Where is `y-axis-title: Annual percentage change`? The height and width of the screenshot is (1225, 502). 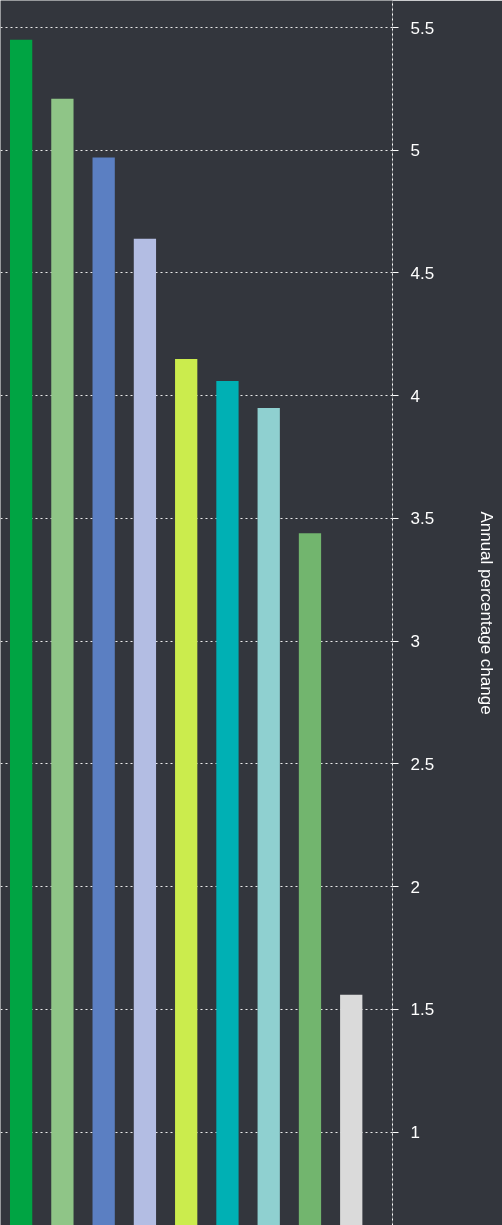
y-axis-title: Annual percentage change is located at coordinates (487, 613).